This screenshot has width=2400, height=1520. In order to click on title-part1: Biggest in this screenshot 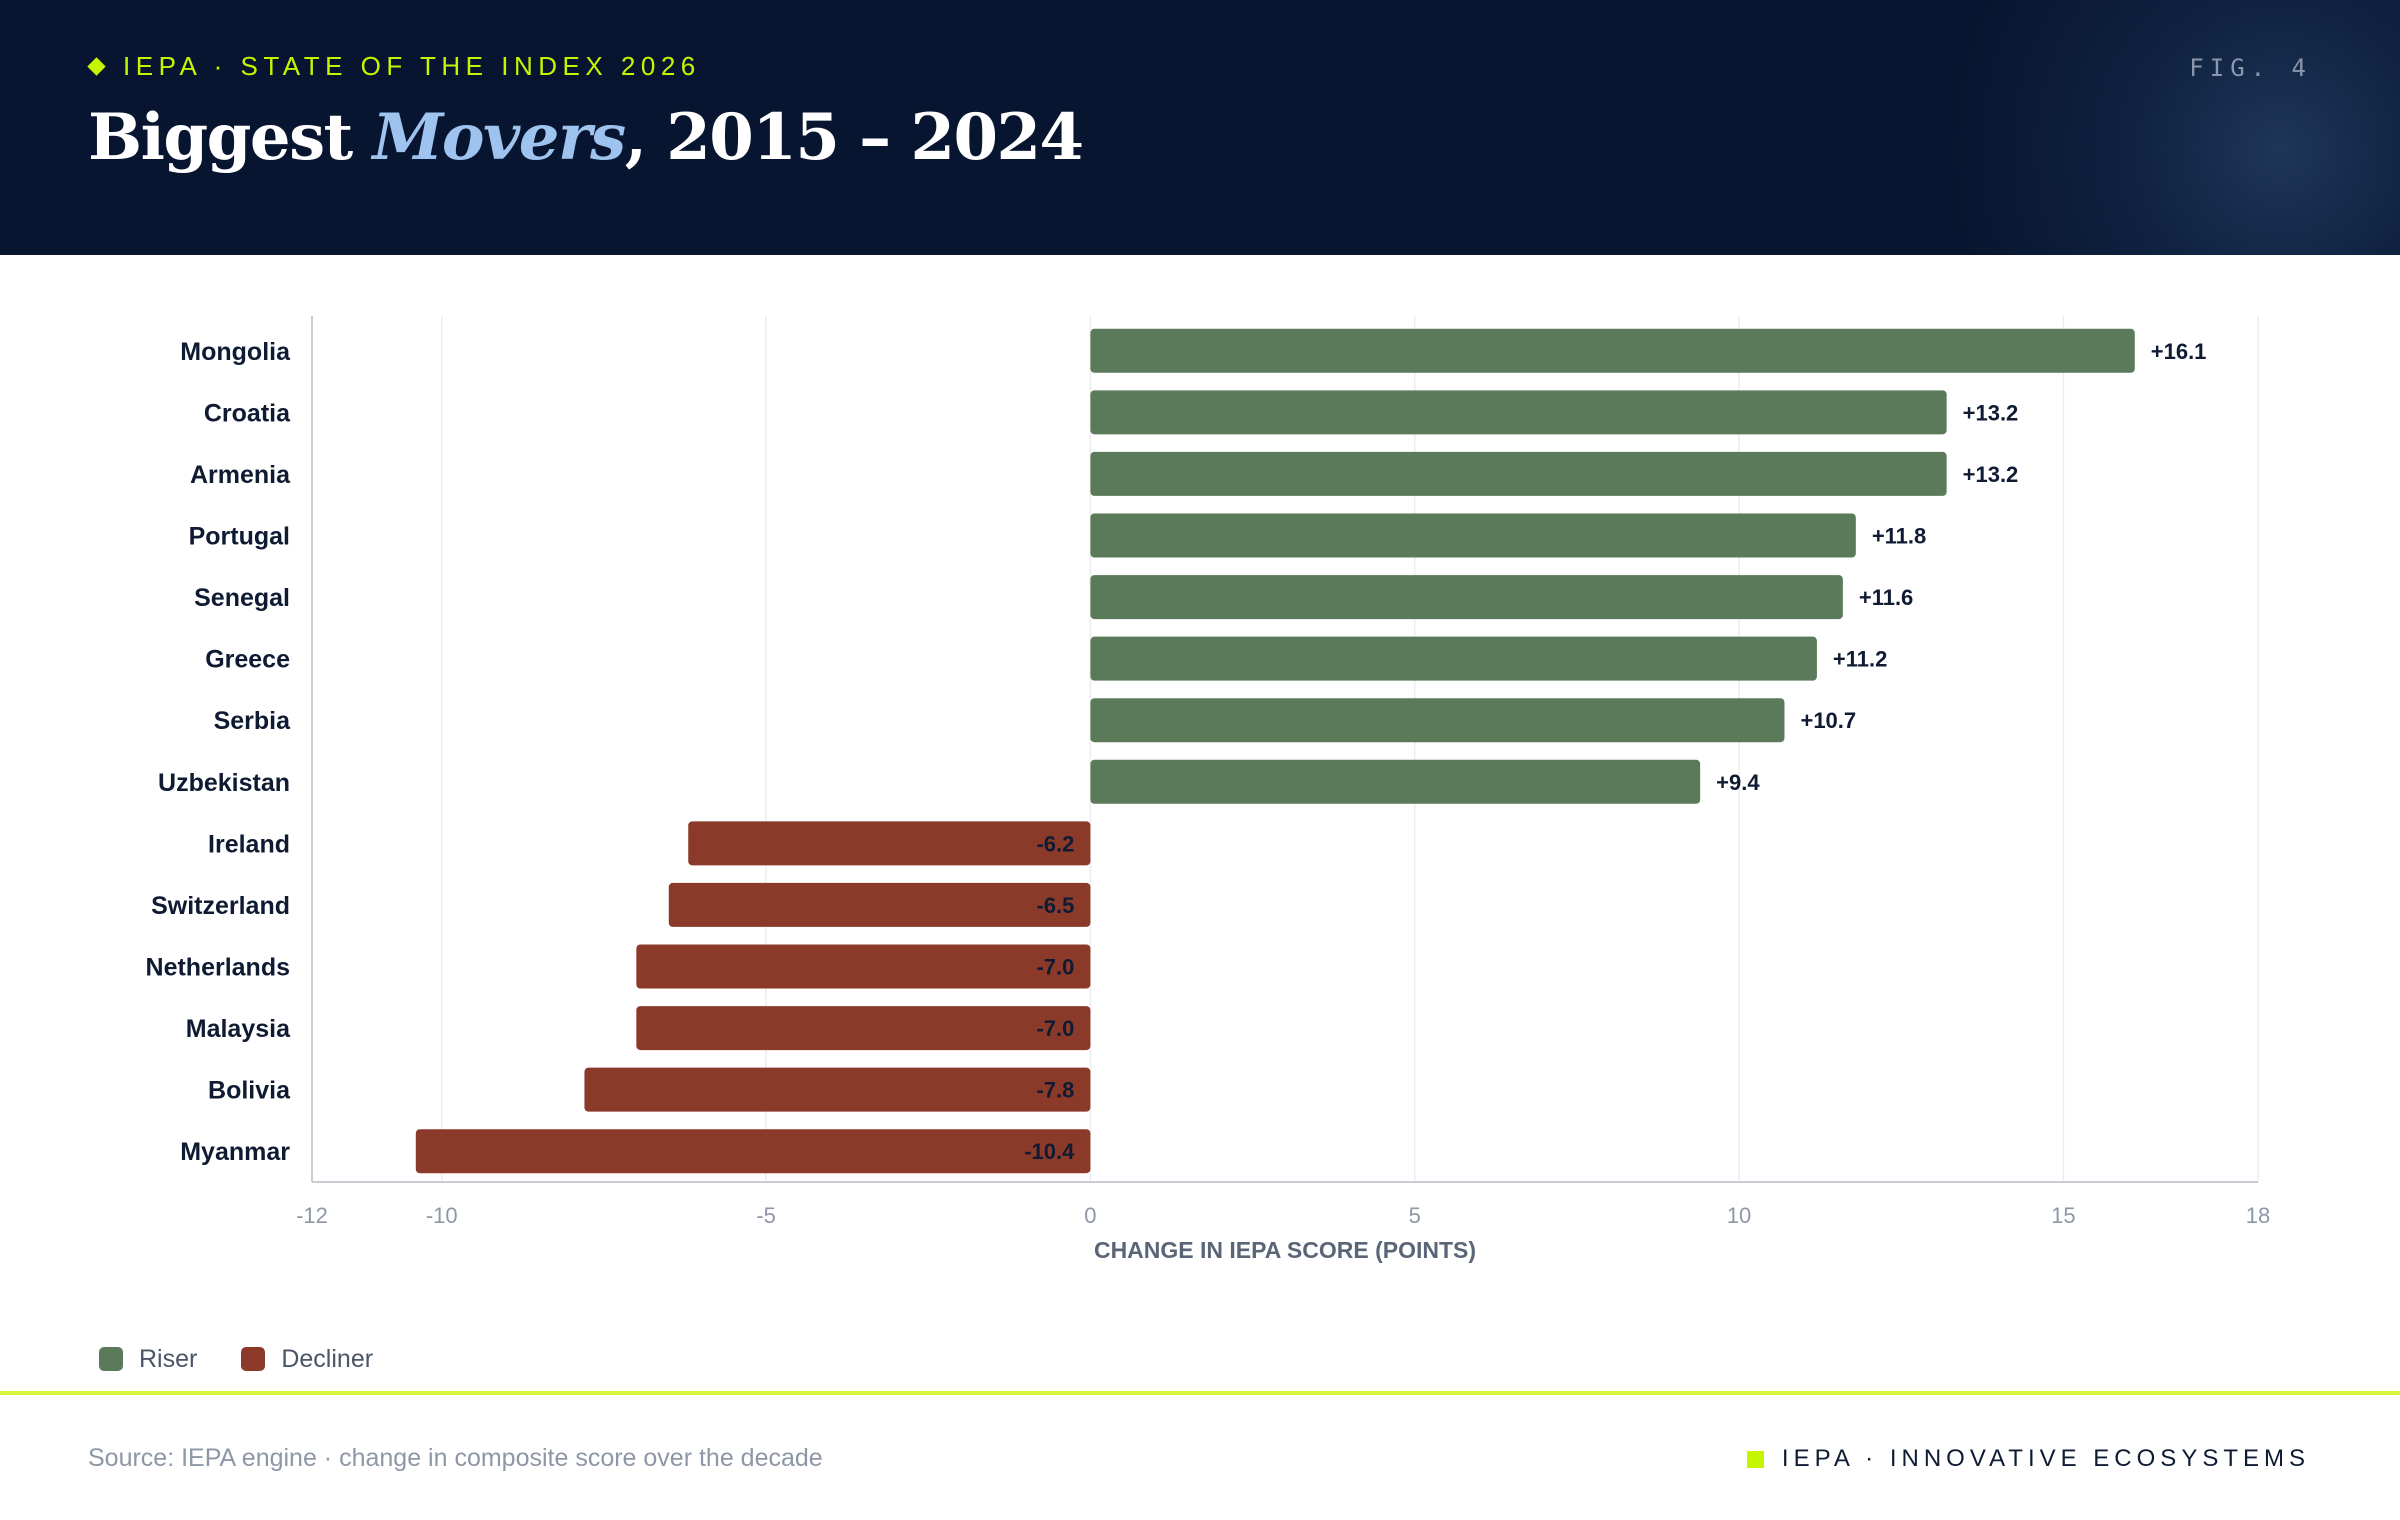, I will do `click(230, 137)`.